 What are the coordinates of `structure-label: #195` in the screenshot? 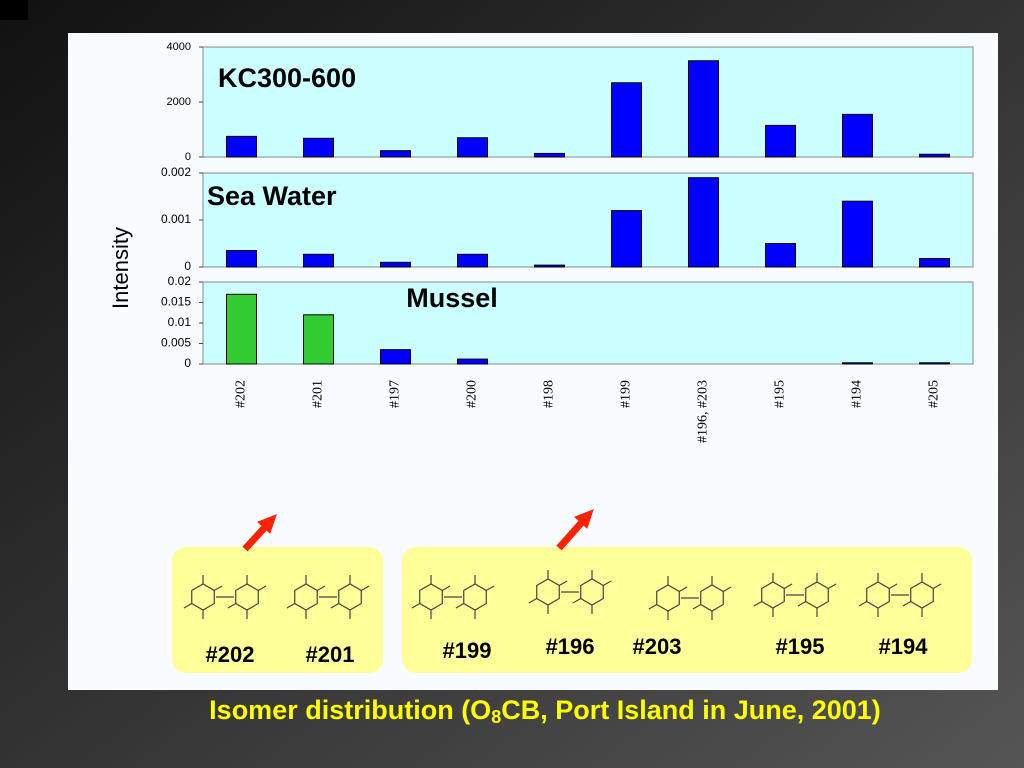 It's located at (800, 646).